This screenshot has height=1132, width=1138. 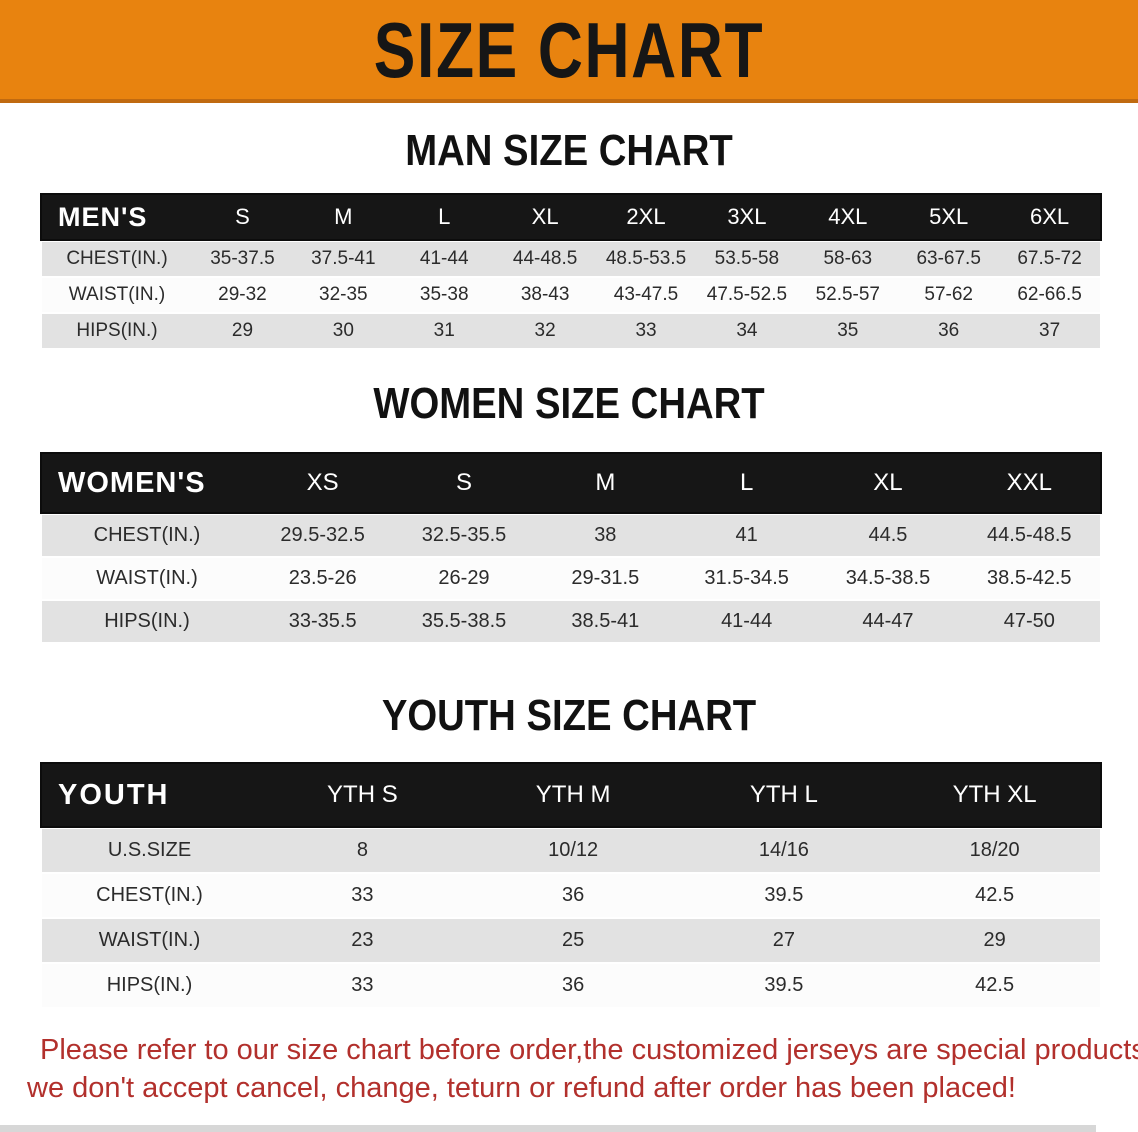 What do you see at coordinates (783, 850) in the screenshot?
I see `table-cell: 14/16` at bounding box center [783, 850].